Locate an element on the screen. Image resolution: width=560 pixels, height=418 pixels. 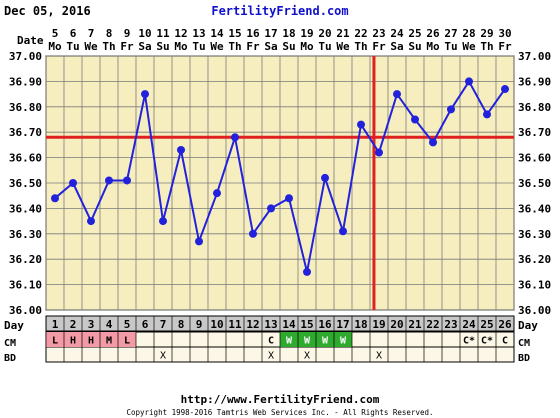
cm-row-label-right: CM is located at coordinates (524, 343).